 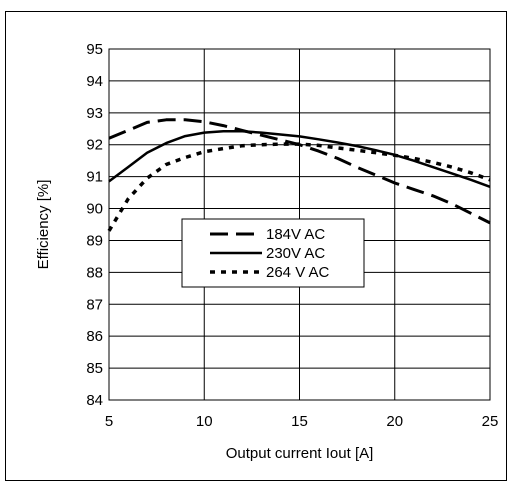 I want to click on x-axis-label: Output current Iout [A], so click(x=300, y=453).